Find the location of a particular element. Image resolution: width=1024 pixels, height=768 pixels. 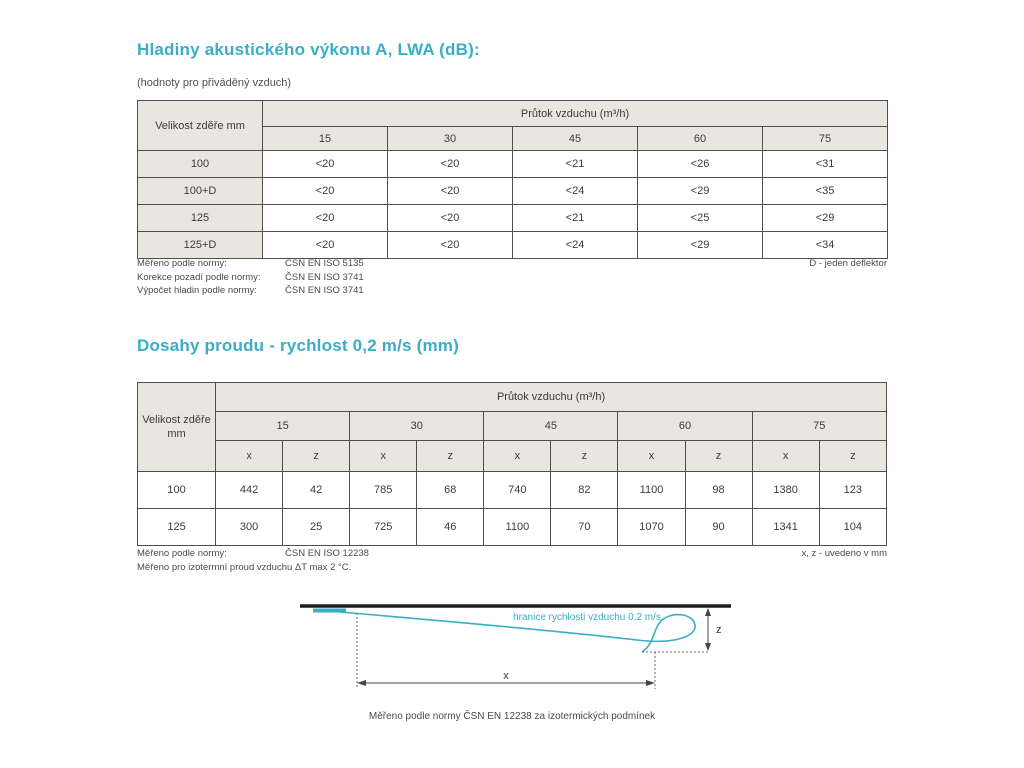

cell: 725 is located at coordinates (383, 527).